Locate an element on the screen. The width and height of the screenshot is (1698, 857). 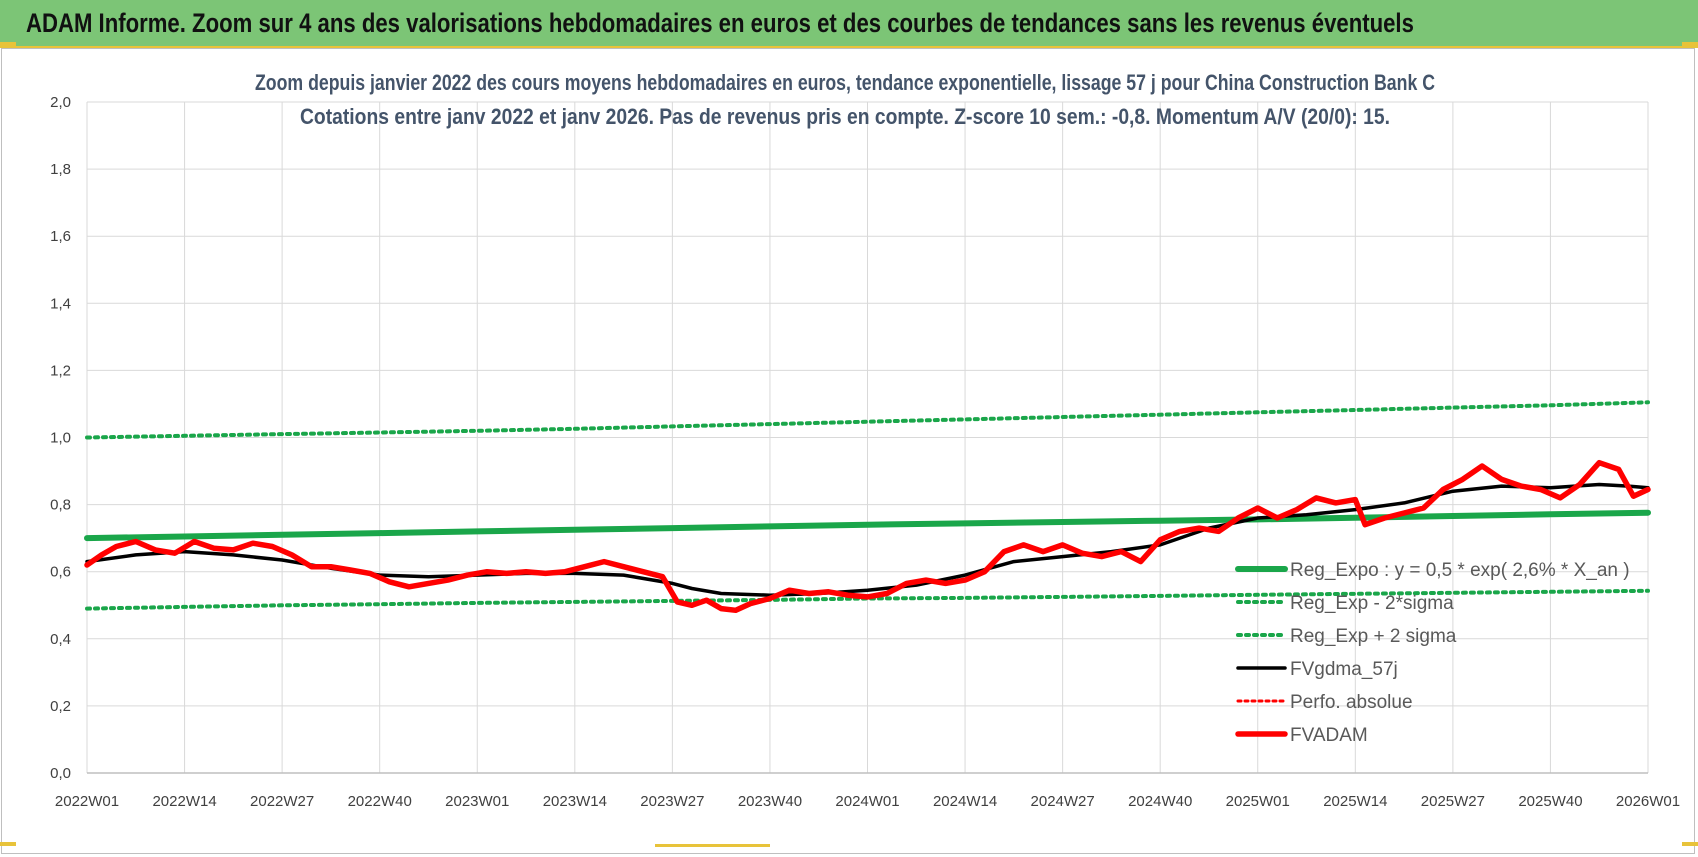
x-tick-label: 2026W01 is located at coordinates (1648, 801).